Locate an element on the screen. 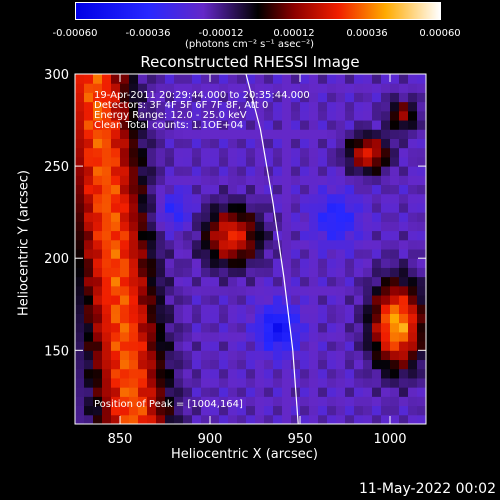  footer-date: 11-May-2022 00:02 is located at coordinates (427, 489).